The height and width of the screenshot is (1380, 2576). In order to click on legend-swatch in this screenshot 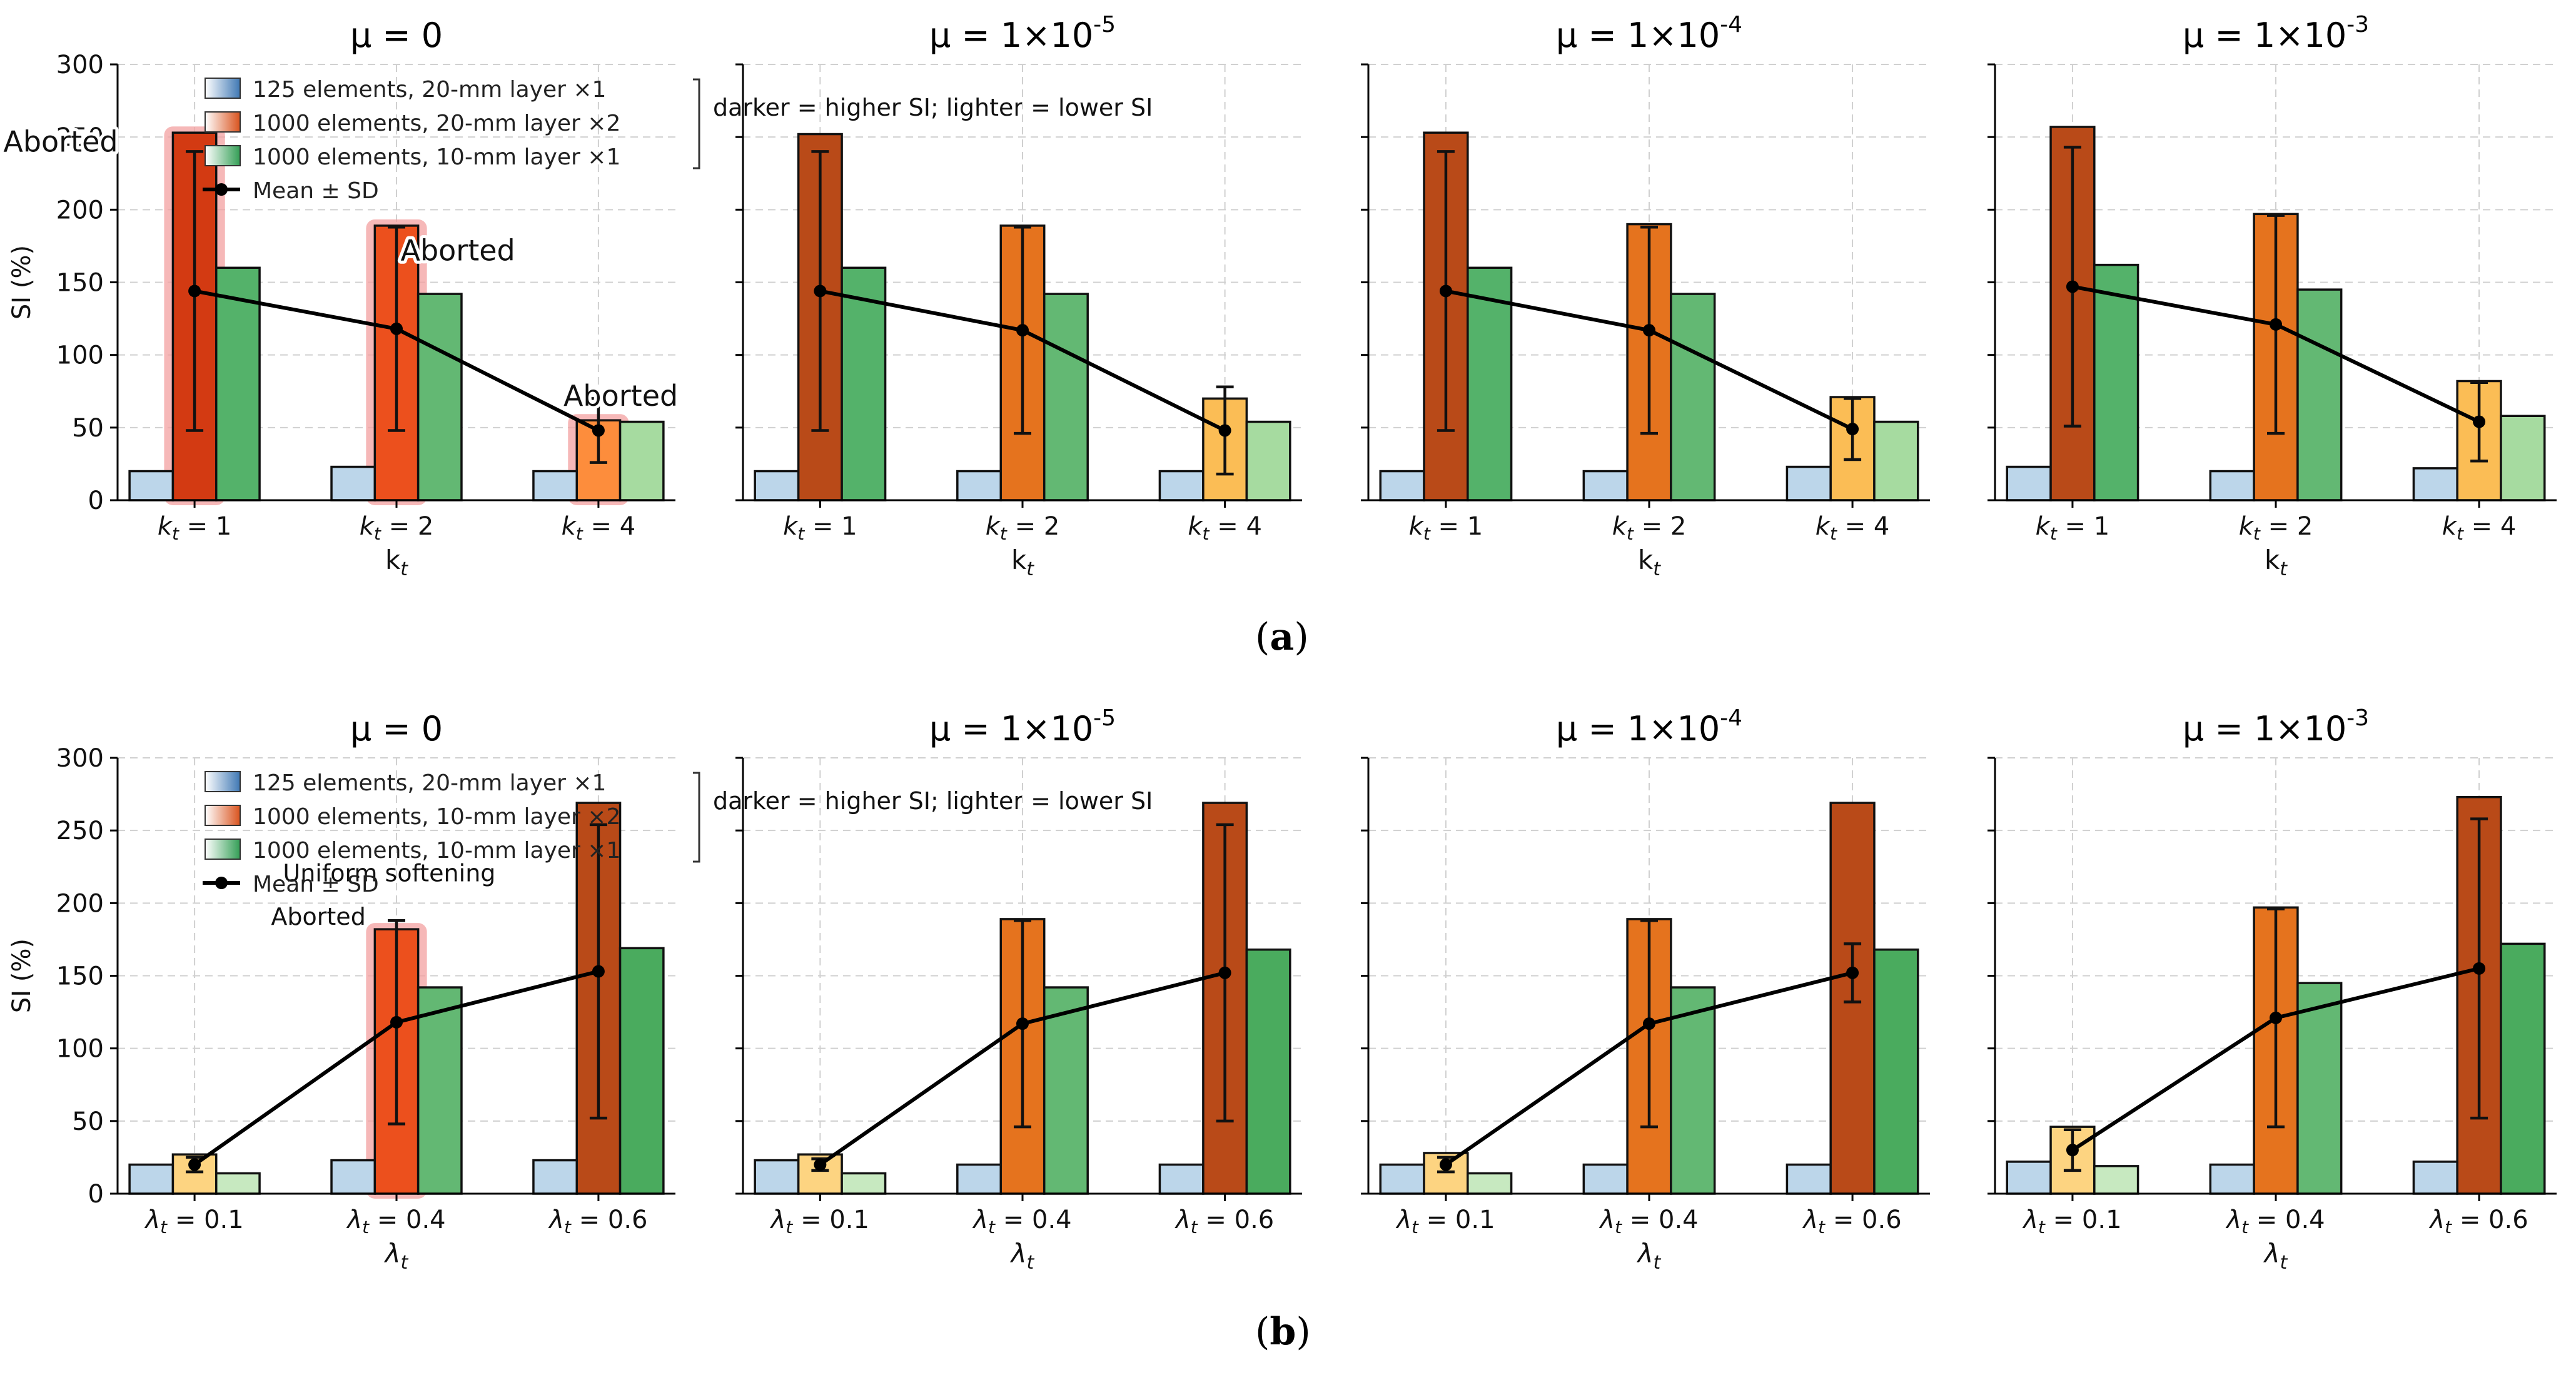, I will do `click(223, 155)`.